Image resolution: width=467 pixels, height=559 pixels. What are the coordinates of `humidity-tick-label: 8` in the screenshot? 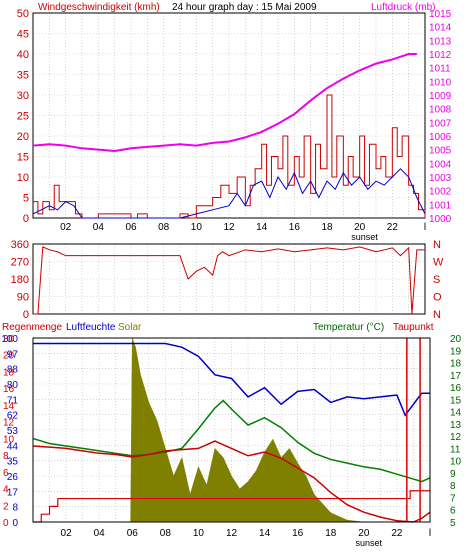 It's located at (15, 508).